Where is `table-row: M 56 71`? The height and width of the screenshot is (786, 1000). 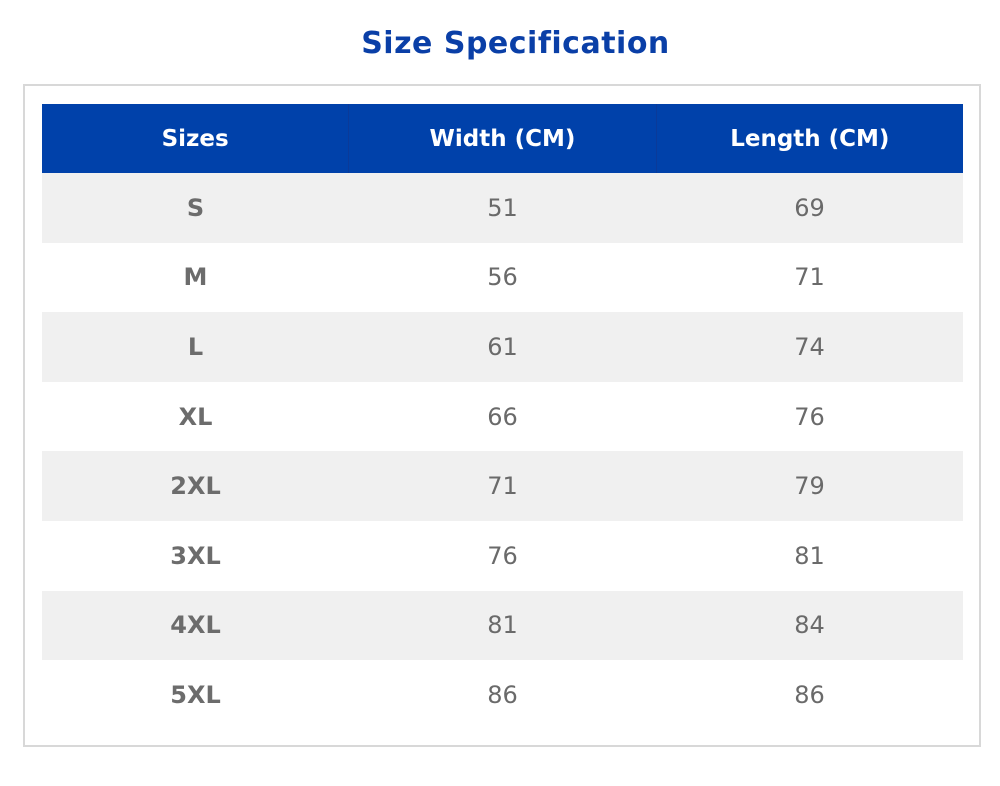 table-row: M 56 71 is located at coordinates (502, 277).